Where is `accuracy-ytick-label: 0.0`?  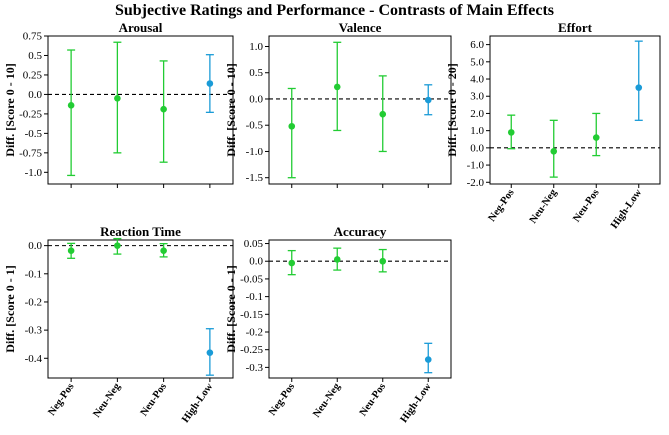
accuracy-ytick-label: 0.0 is located at coordinates (256, 262).